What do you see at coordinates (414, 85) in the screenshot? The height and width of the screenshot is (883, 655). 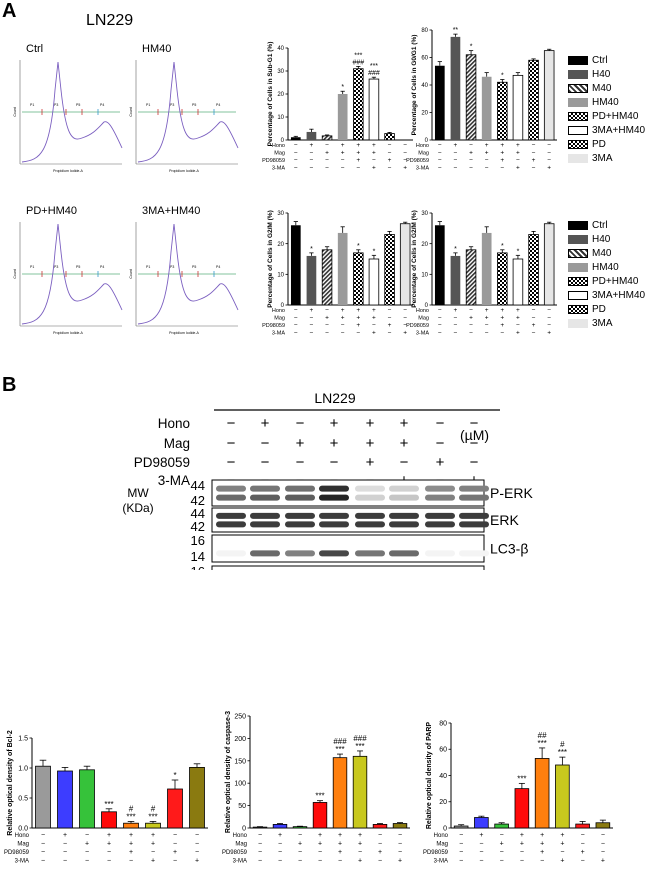 I see `y-axis-label: Percentage of Cells in G0/G1 (%)` at bounding box center [414, 85].